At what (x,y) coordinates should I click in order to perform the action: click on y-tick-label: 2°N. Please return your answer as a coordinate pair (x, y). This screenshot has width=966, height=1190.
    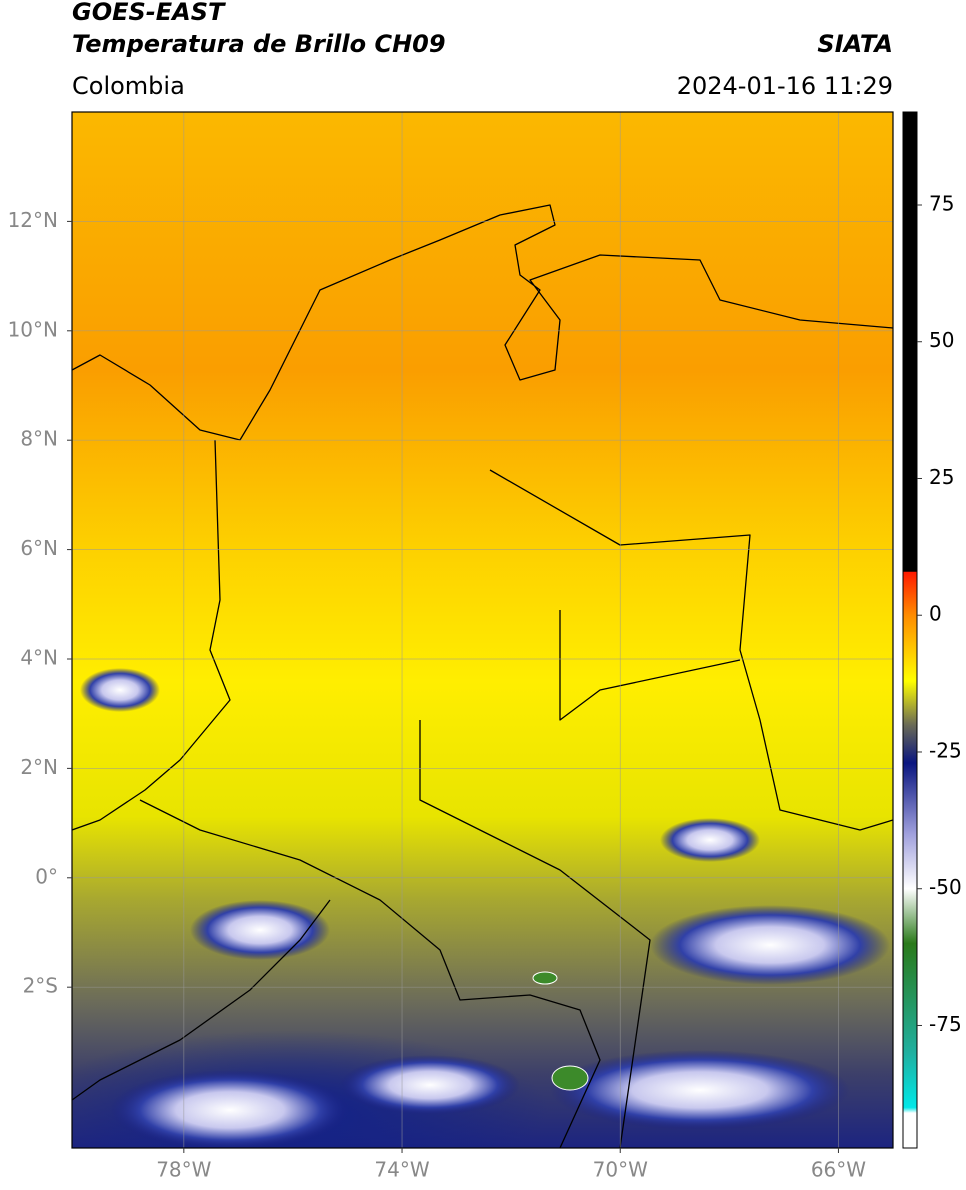
    Looking at the image, I should click on (39, 767).